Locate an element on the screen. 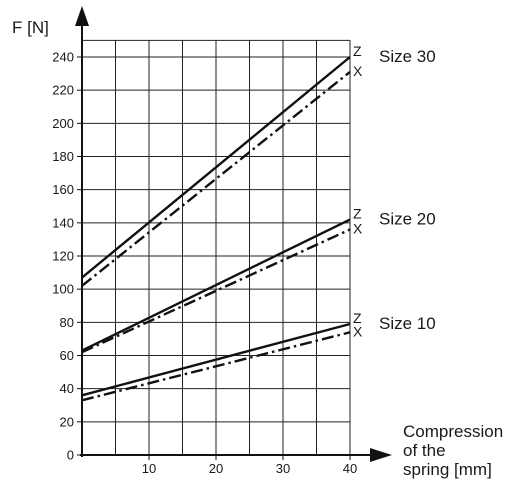 The width and height of the screenshot is (529, 487). x-tick-label: 10 is located at coordinates (149, 468).